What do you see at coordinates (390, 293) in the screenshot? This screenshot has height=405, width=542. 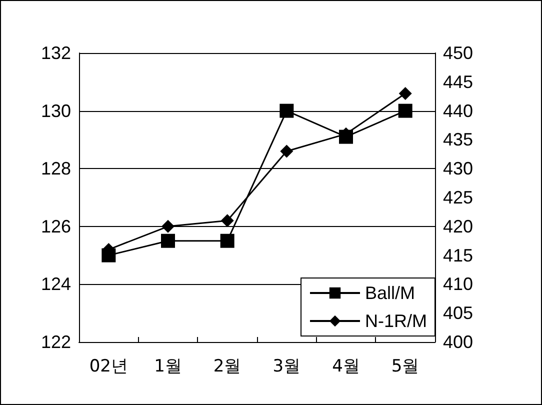 I see `legend-label: Ball/M` at bounding box center [390, 293].